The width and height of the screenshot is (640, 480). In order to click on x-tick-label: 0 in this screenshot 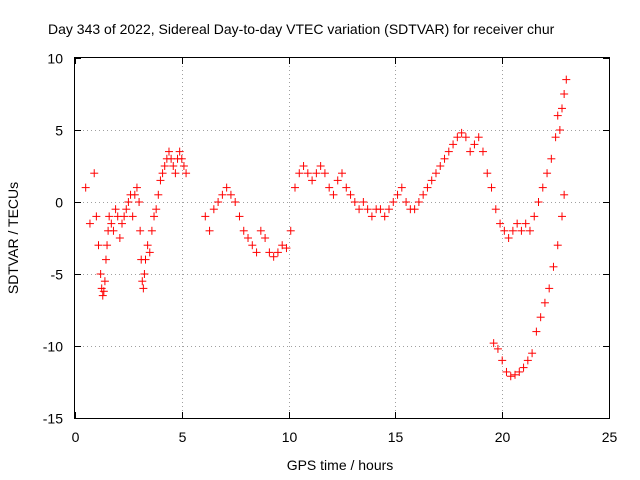, I will do `click(76, 437)`.